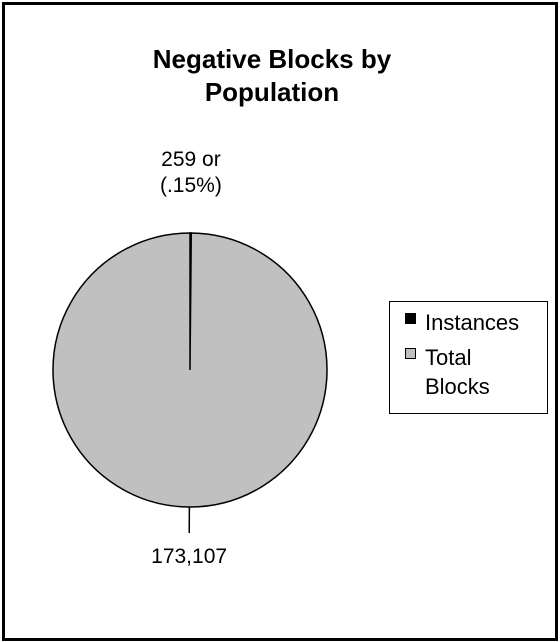 Image resolution: width=560 pixels, height=642 pixels. I want to click on data-label: 259 or (.15%), so click(190, 172).